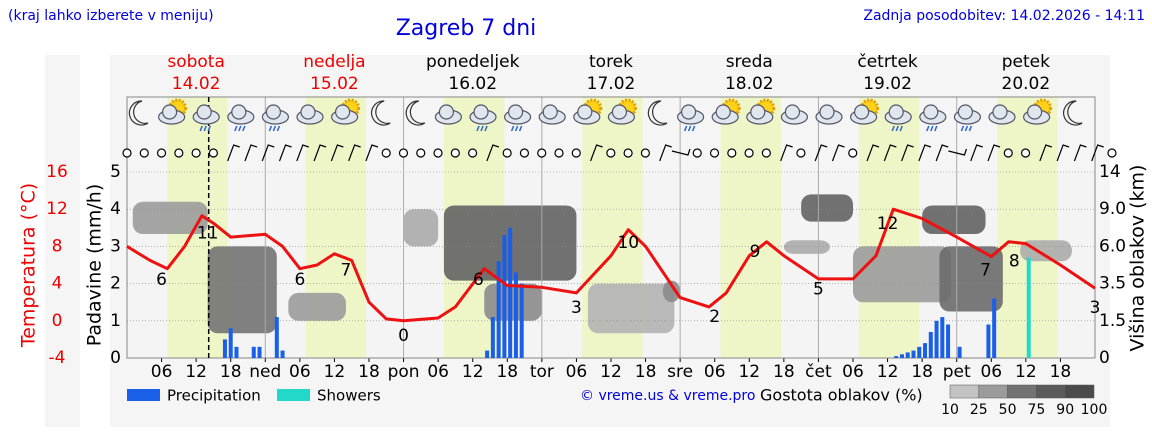  Describe the element at coordinates (346, 271) in the screenshot. I see `temperature-extreme-label: 7` at that location.